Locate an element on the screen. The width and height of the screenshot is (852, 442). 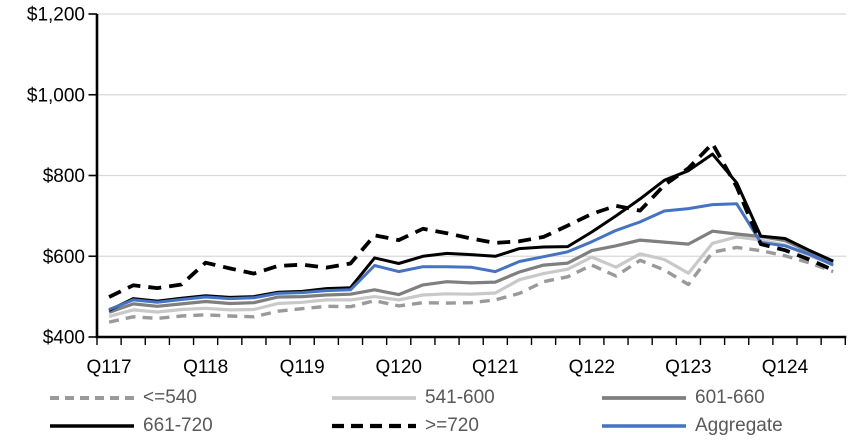
legend-item-541-600: 541-600 is located at coordinates (412, 398).